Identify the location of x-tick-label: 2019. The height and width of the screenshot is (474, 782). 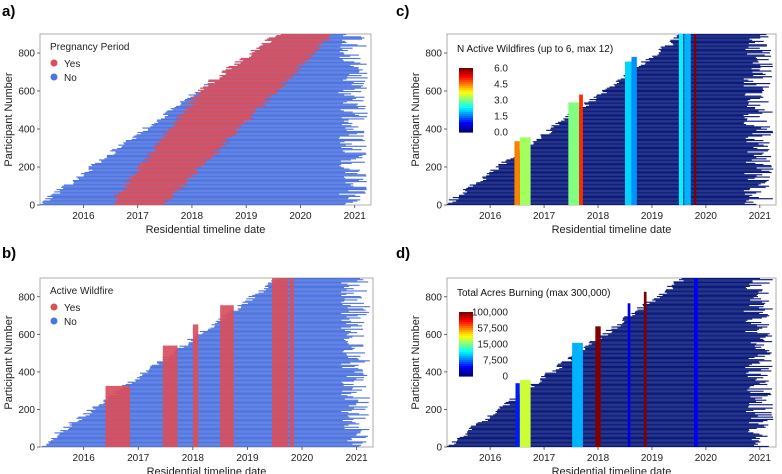
(247, 458).